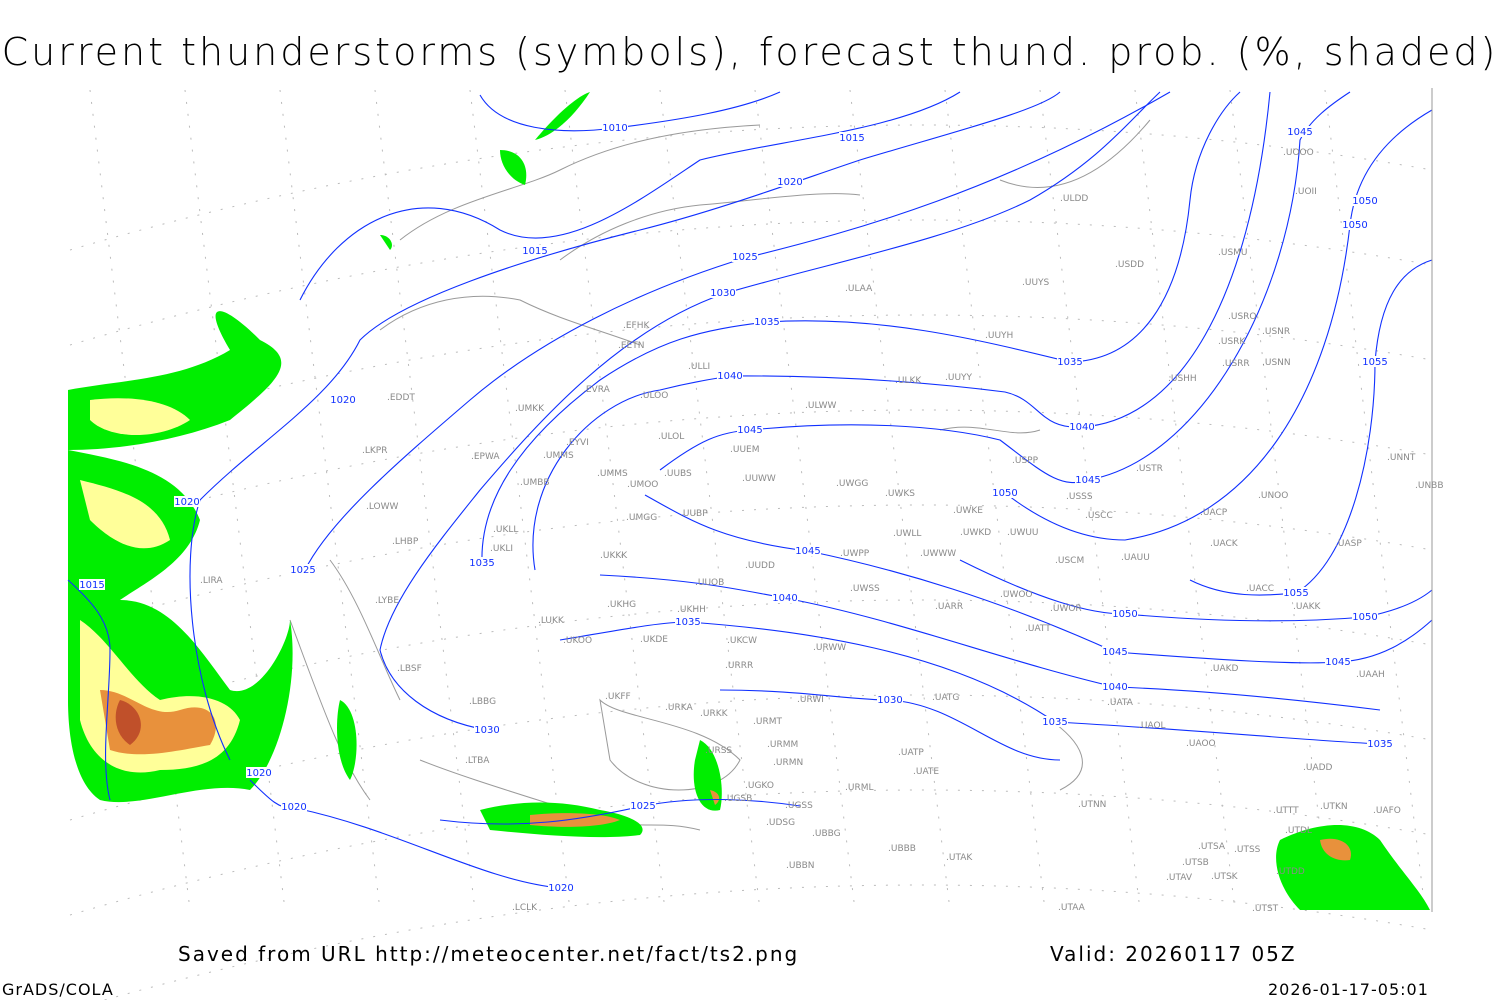  Describe the element at coordinates (409, 669) in the screenshot. I see `station-label: .LBSF` at that location.